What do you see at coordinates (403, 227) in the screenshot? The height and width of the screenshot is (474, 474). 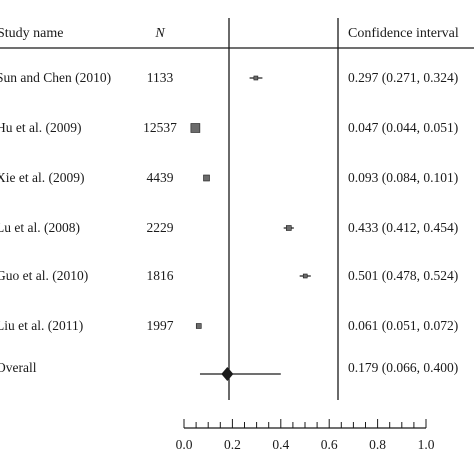 I see `study-ci-text: 0.433 (0.412, 0.454)` at bounding box center [403, 227].